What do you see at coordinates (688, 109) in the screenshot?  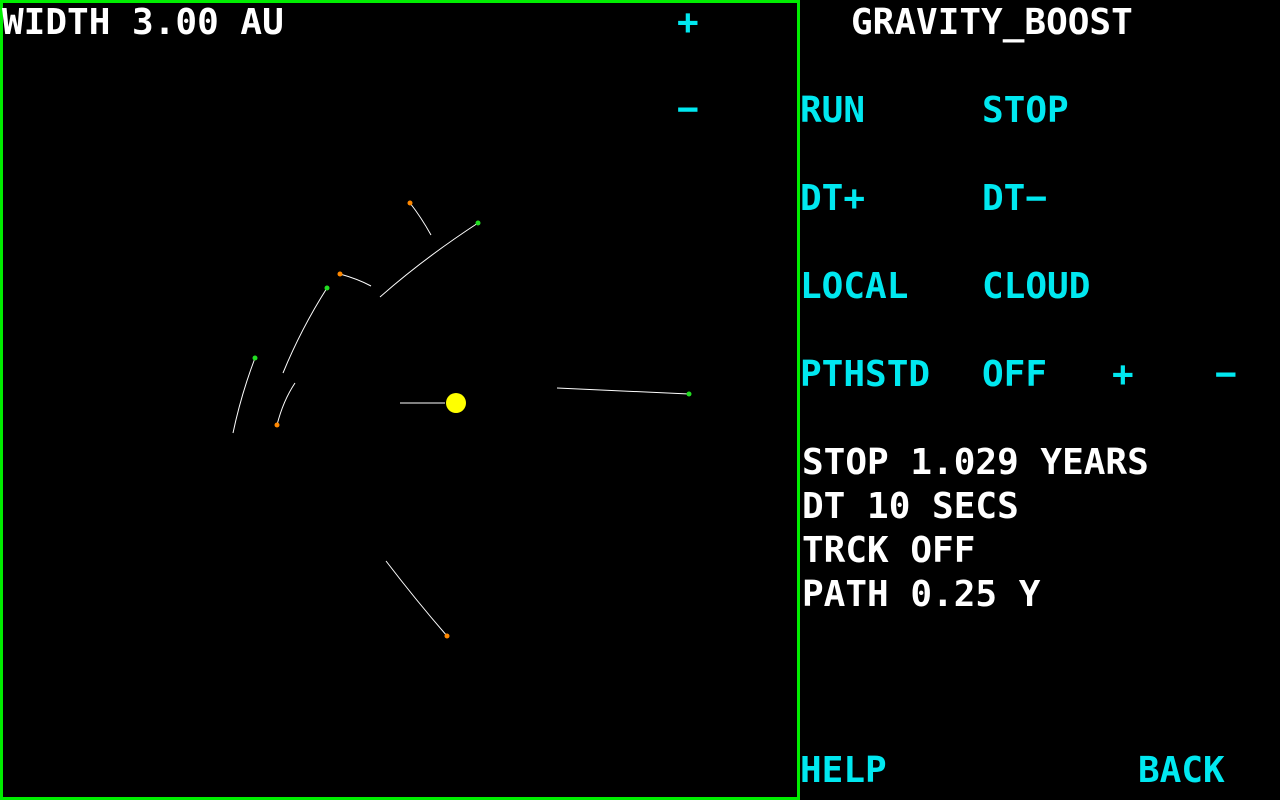 I see `zoom-out-button: −` at bounding box center [688, 109].